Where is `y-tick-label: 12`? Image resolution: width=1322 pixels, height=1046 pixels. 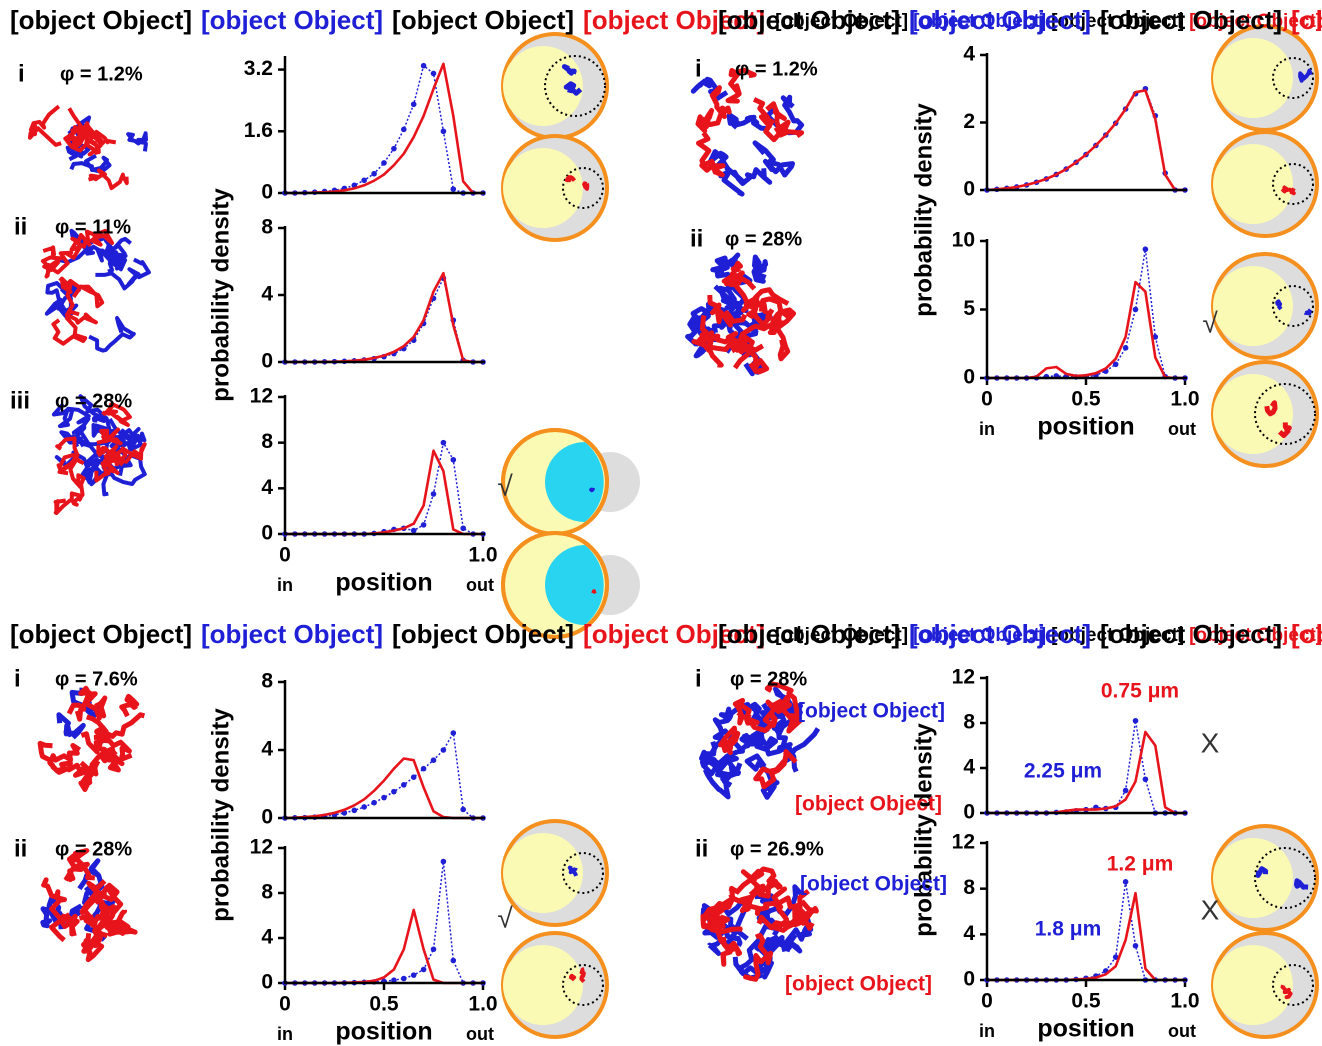 y-tick-label: 12 is located at coordinates (963, 677).